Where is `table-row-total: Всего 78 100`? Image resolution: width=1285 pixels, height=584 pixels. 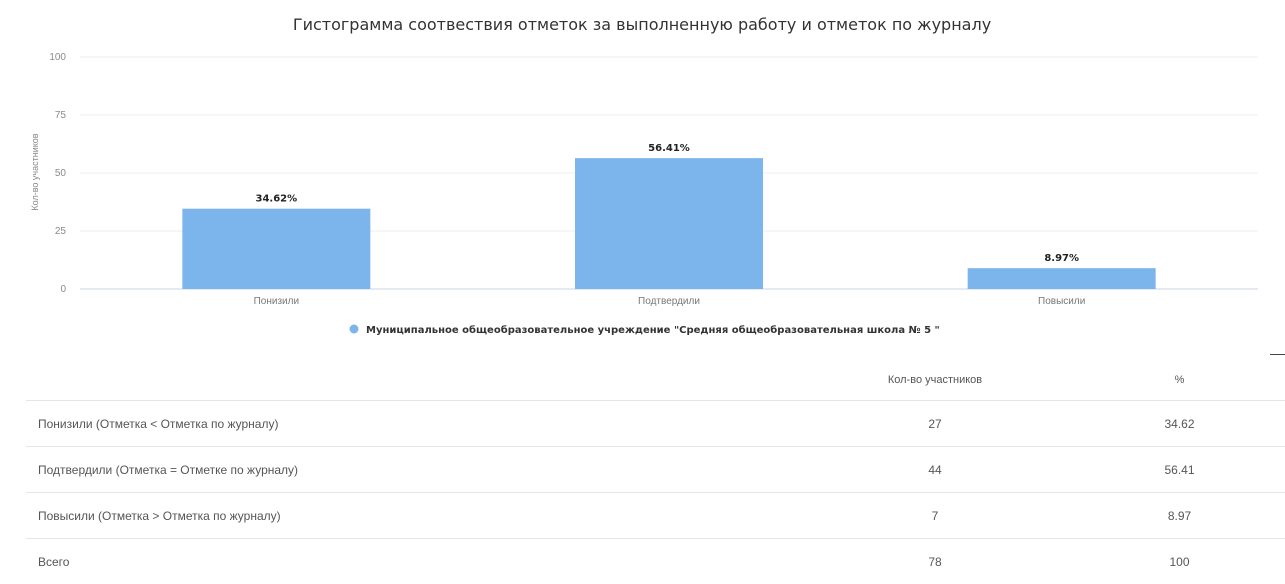 table-row-total: Всего 78 100 is located at coordinates (655, 561).